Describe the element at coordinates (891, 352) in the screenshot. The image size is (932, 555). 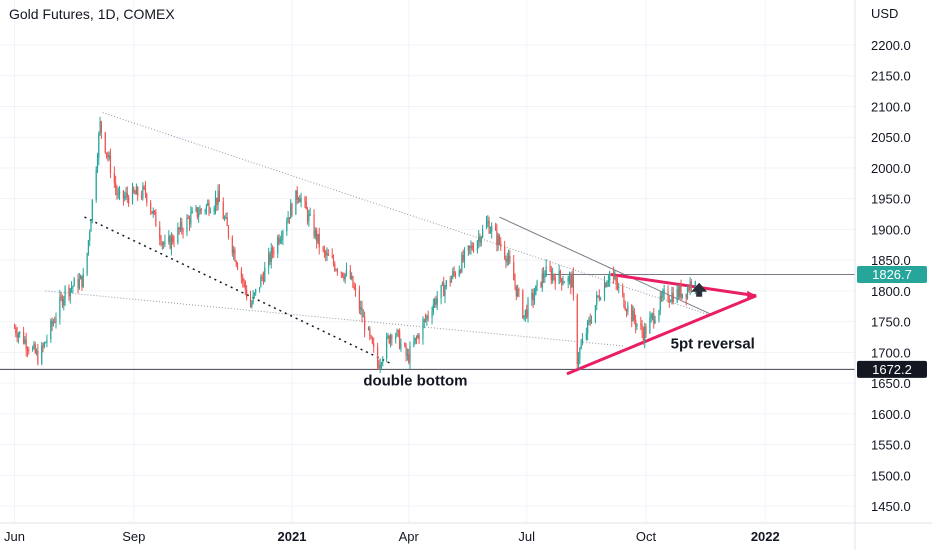
I see `y-tick-label: 1700.0` at that location.